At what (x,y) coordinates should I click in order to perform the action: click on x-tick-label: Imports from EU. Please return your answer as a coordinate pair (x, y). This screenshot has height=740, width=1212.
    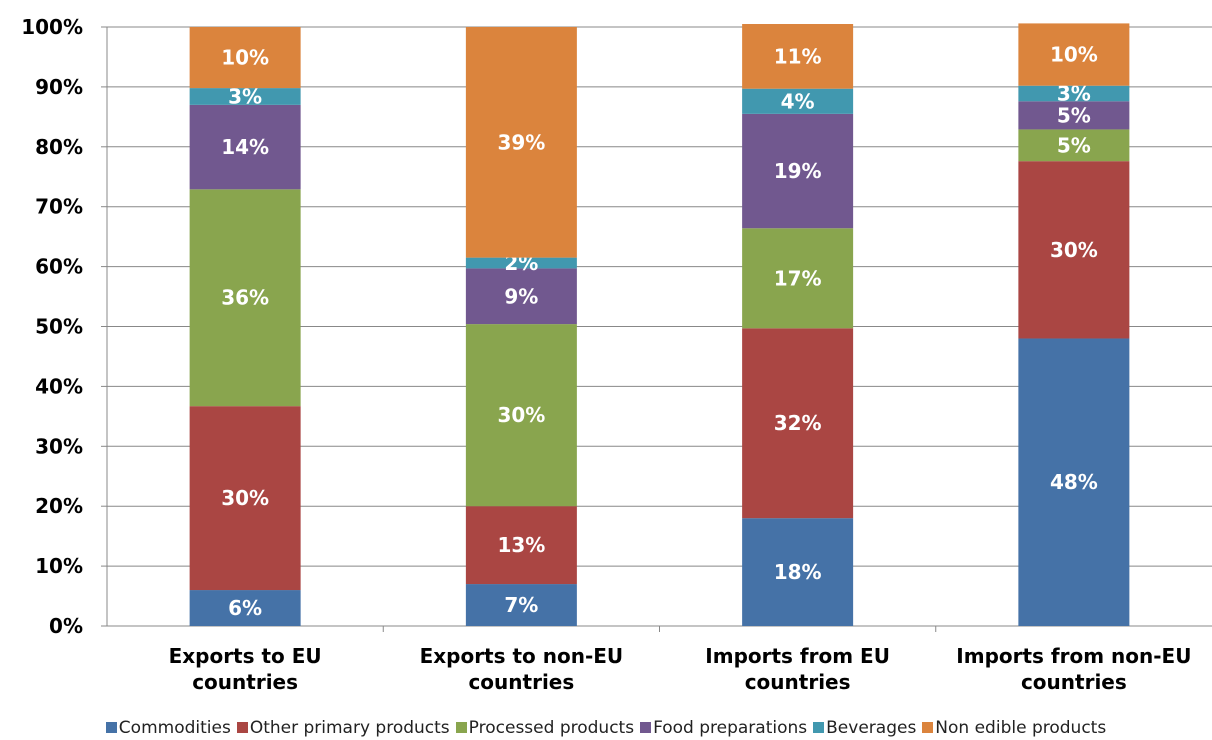
    Looking at the image, I should click on (797, 656).